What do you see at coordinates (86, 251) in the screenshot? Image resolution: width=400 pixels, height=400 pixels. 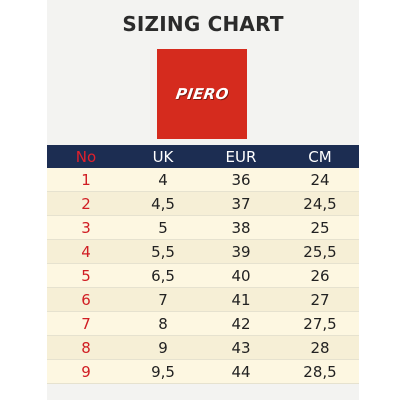 I see `cell-no: 4` at bounding box center [86, 251].